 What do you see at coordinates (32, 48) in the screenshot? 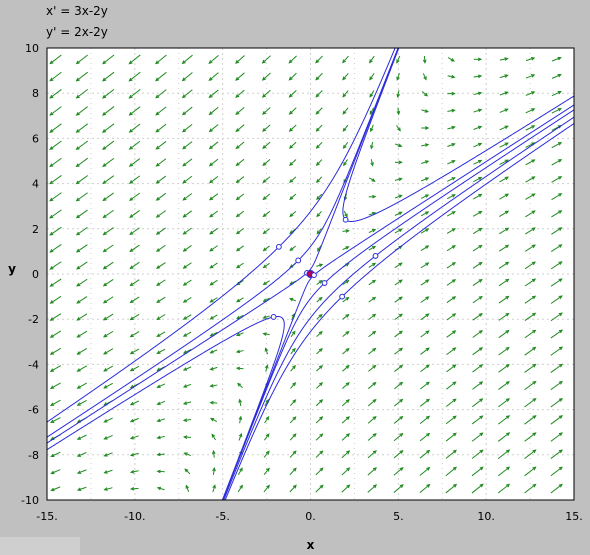
I see `y-tick-label: 10` at bounding box center [32, 48].